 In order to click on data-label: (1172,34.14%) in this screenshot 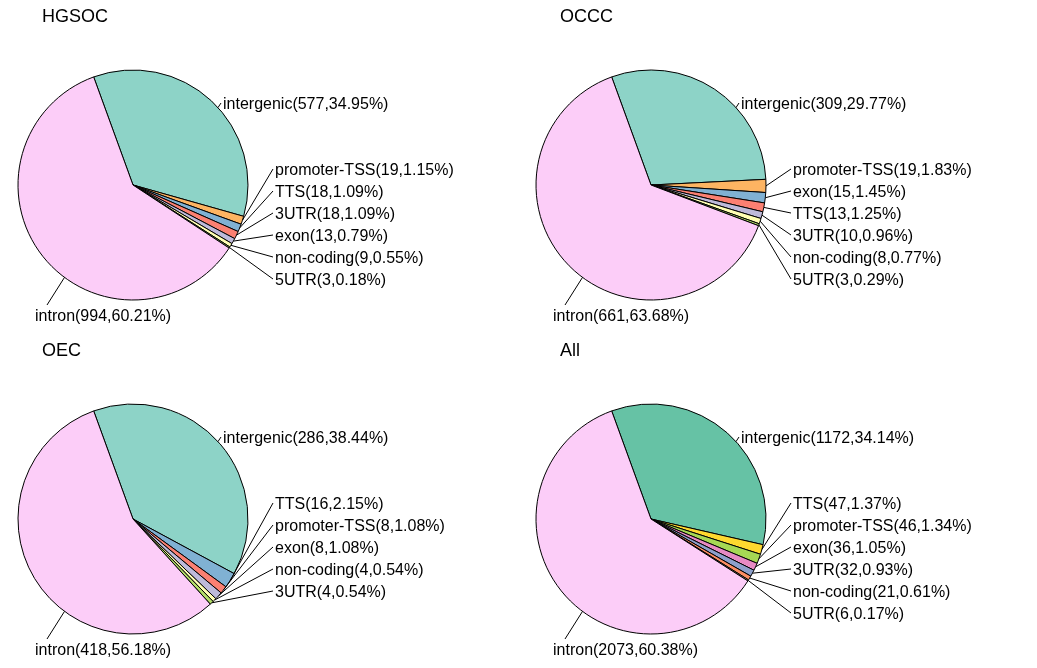, I will do `click(862, 437)`.